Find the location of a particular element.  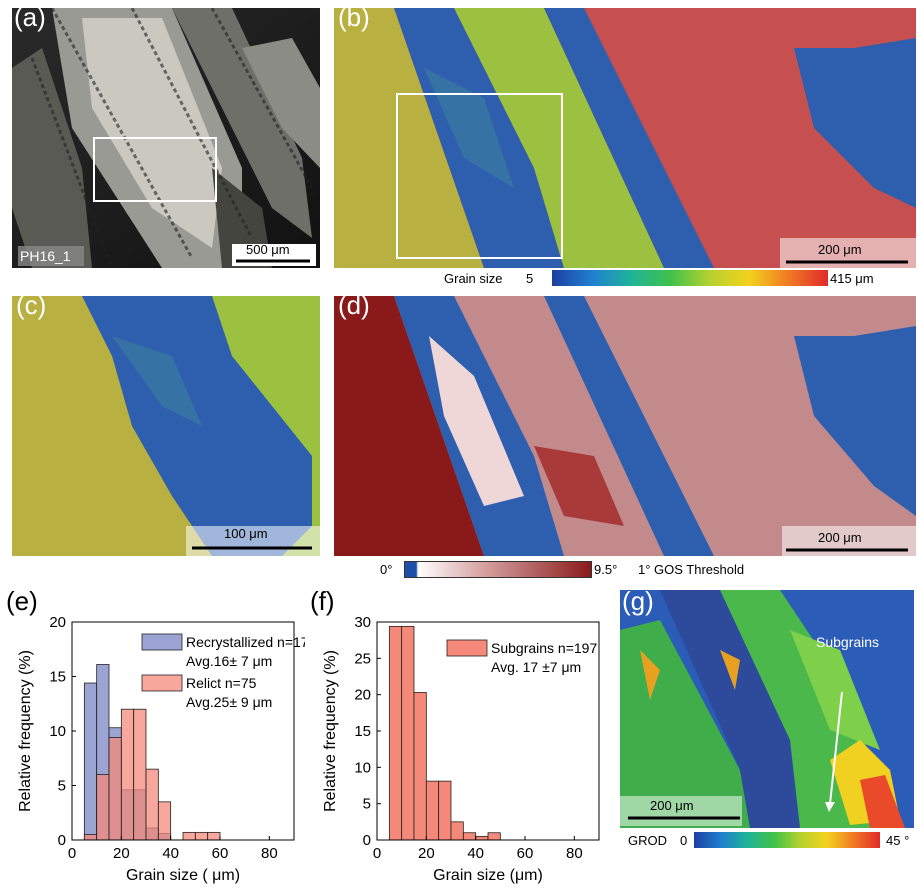

panel-label-d: (d) is located at coordinates (354, 305).